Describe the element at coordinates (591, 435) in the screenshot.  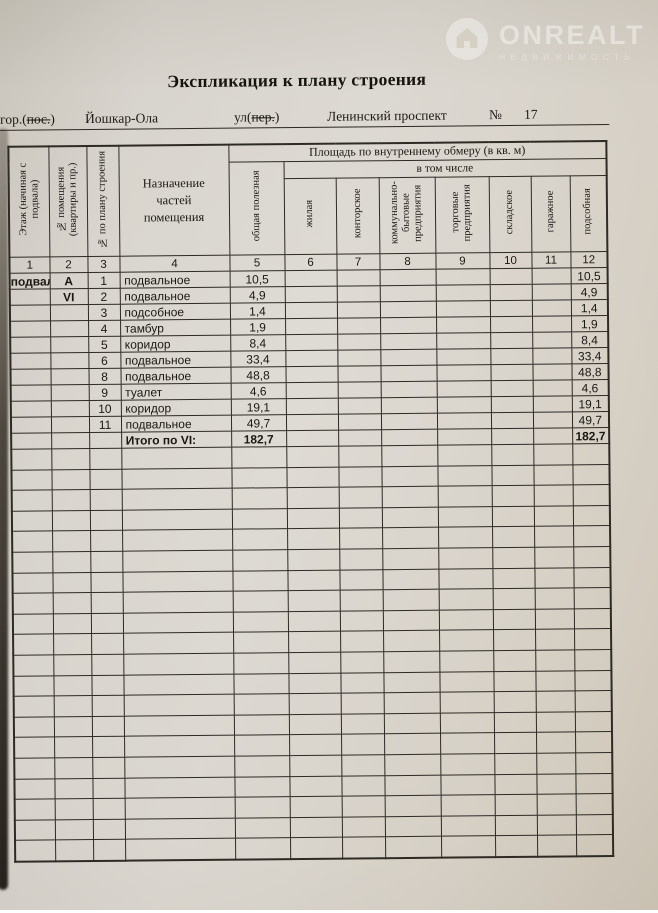
I see `cell-auxiliary: 182,7` at that location.